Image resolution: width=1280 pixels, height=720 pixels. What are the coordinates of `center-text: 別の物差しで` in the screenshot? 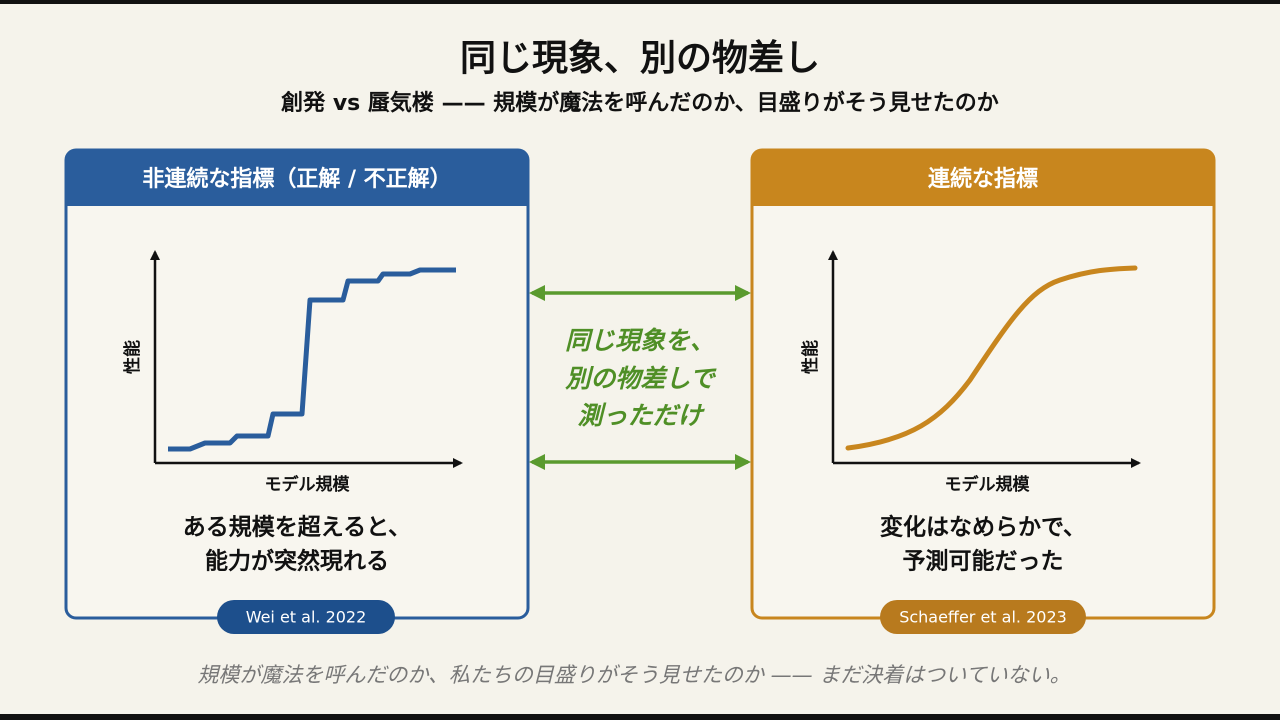 It's located at (640, 378).